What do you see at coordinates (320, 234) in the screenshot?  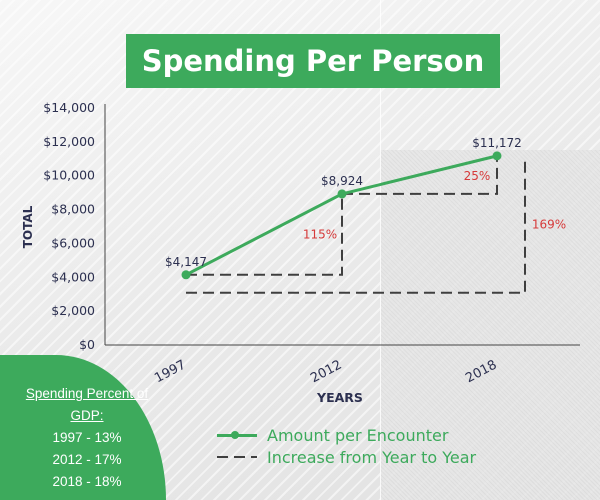 I see `increase-label: 115%` at bounding box center [320, 234].